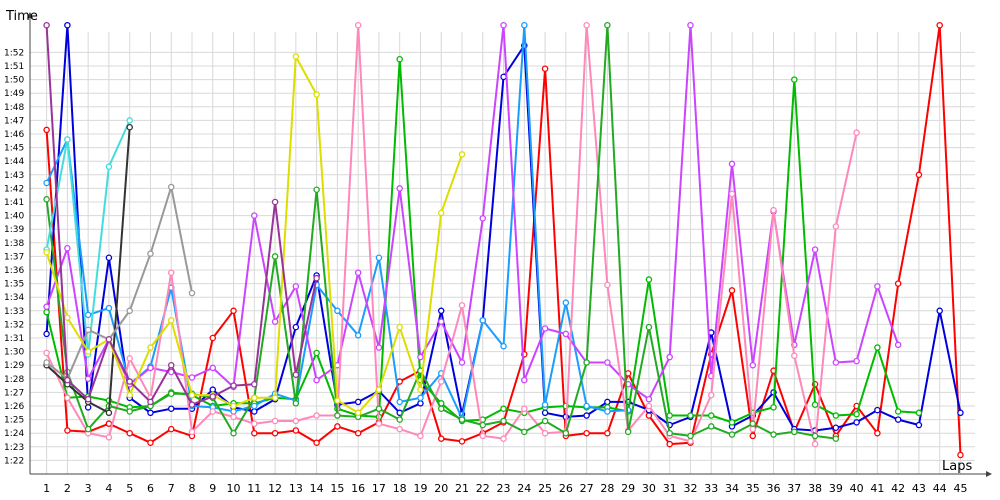 Image resolution: width=1000 pixels, height=500 pixels. I want to click on y-tick-label: 1:46, so click(14, 135).